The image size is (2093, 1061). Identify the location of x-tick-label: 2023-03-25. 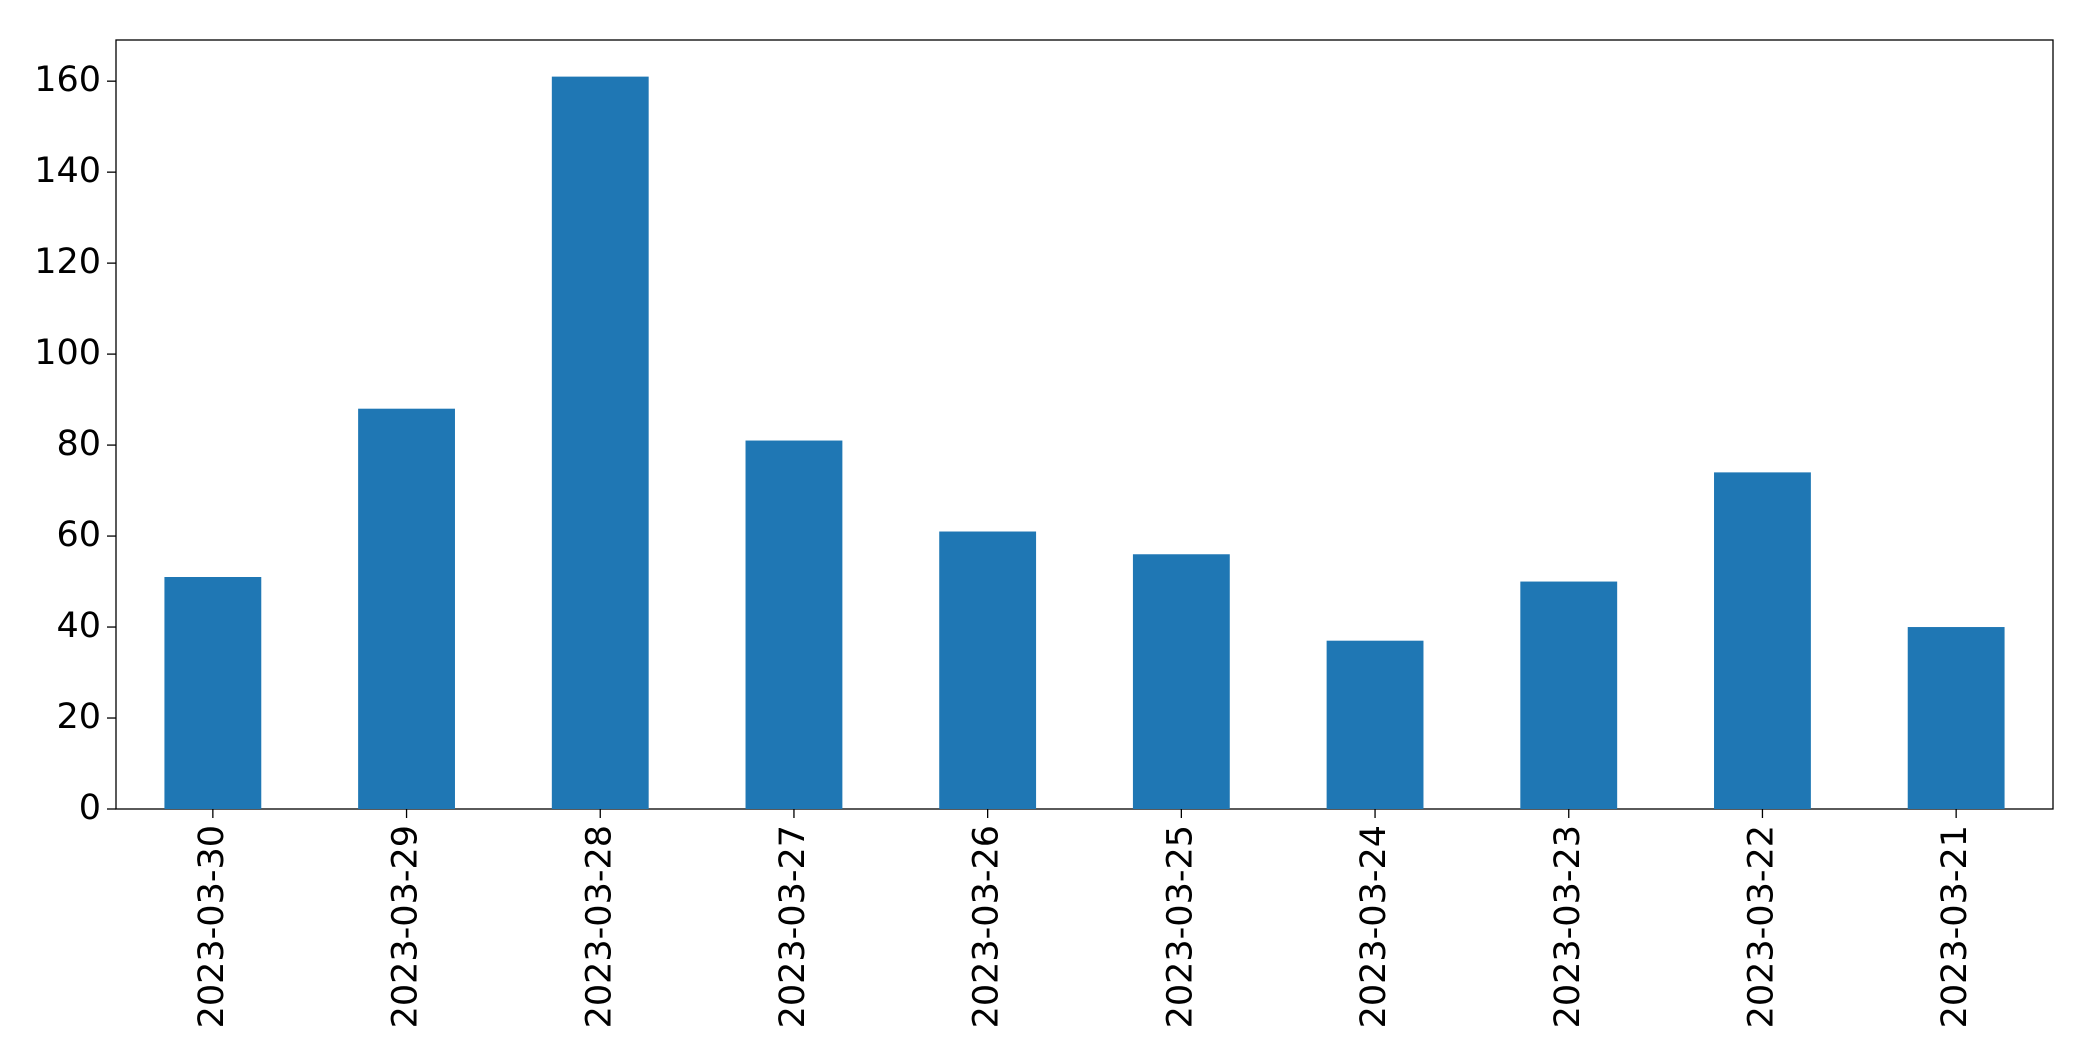
(1180, 926).